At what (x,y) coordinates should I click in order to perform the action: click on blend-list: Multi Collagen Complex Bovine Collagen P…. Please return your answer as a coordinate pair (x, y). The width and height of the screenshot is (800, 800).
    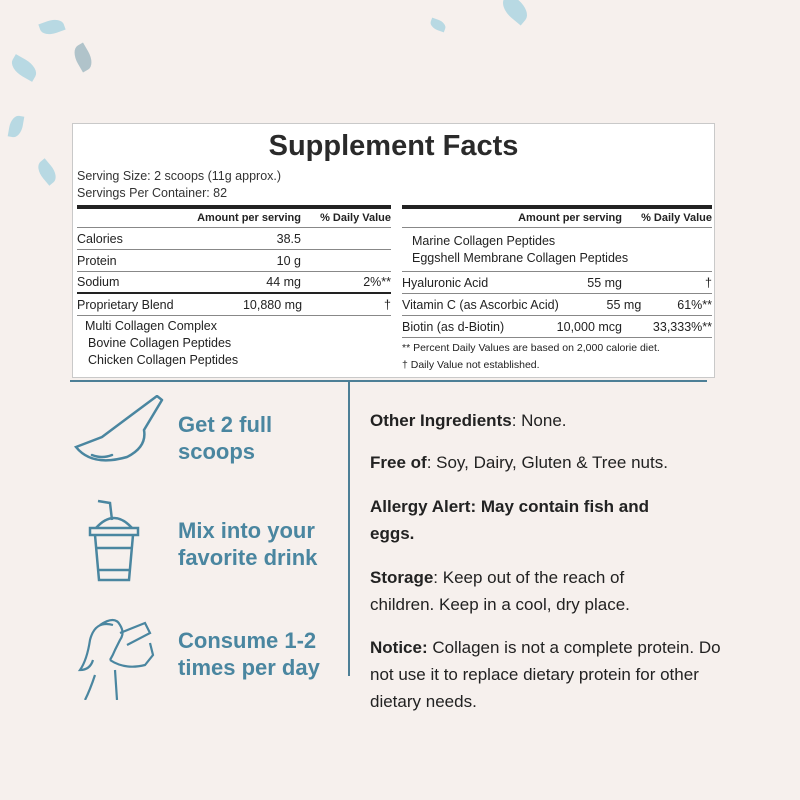
    Looking at the image, I should click on (234, 342).